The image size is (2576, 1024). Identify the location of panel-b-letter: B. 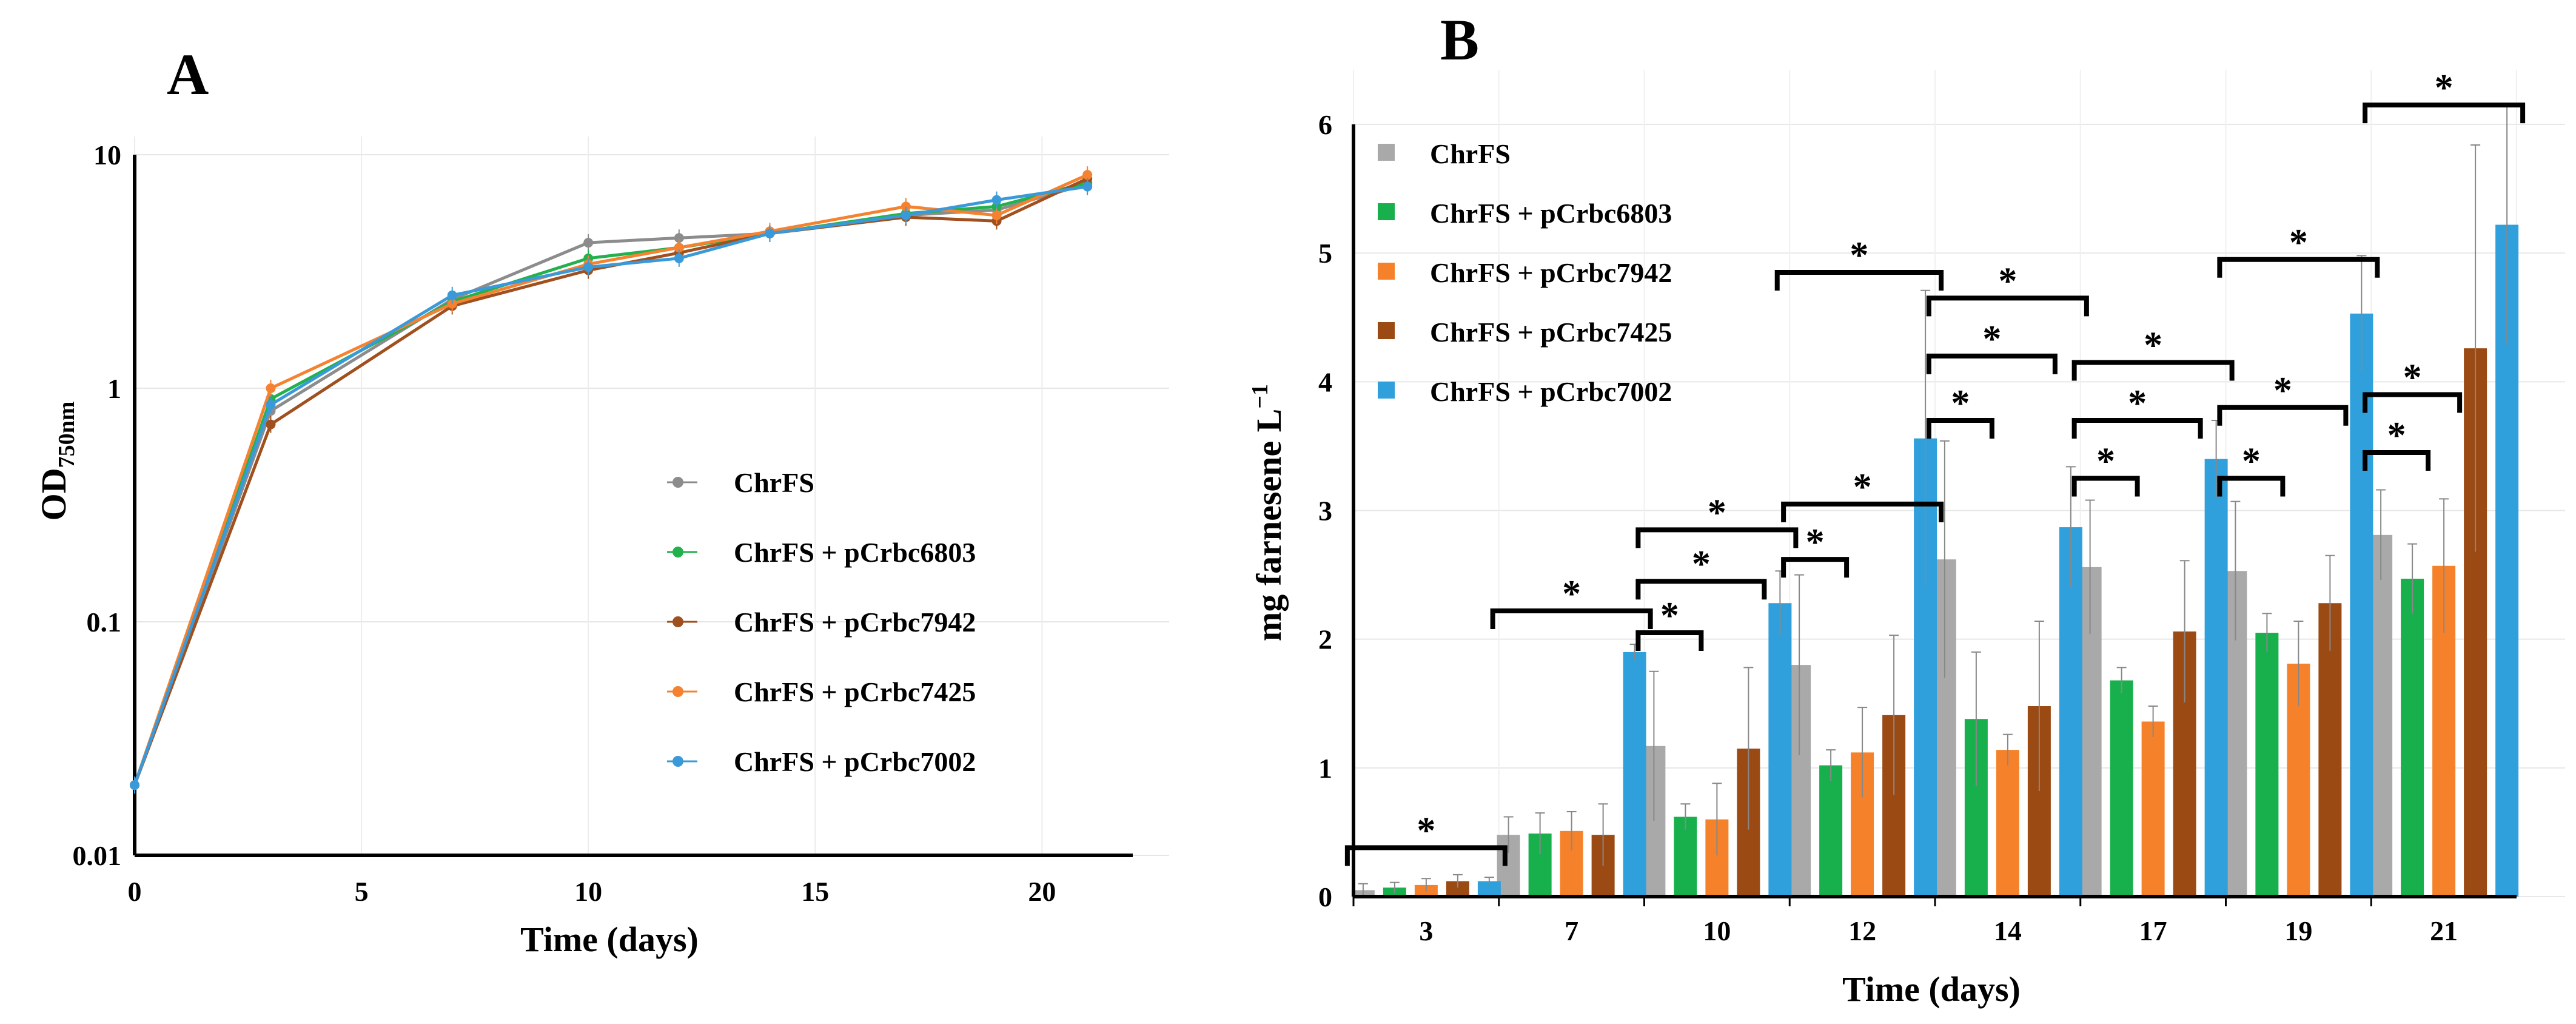
(1459, 39).